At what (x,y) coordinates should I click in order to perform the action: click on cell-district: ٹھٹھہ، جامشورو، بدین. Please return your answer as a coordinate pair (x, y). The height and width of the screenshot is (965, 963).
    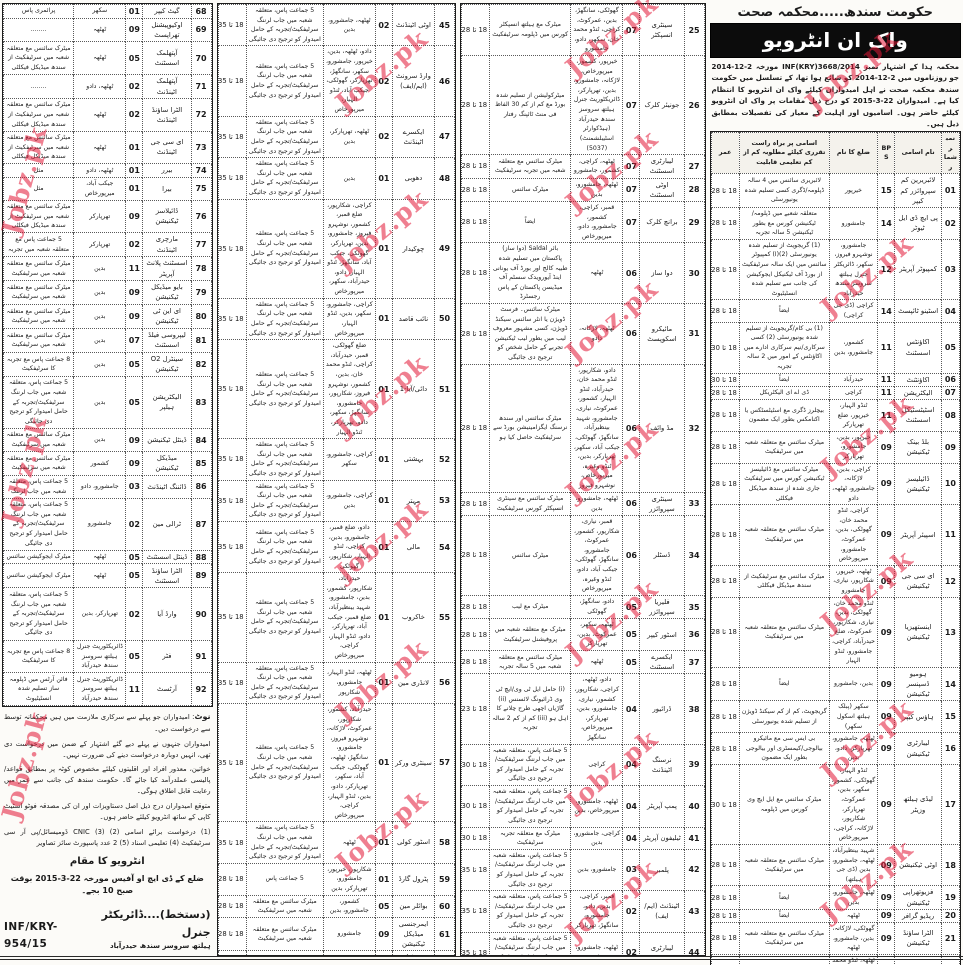
    Looking at the image, I should click on (349, 25).